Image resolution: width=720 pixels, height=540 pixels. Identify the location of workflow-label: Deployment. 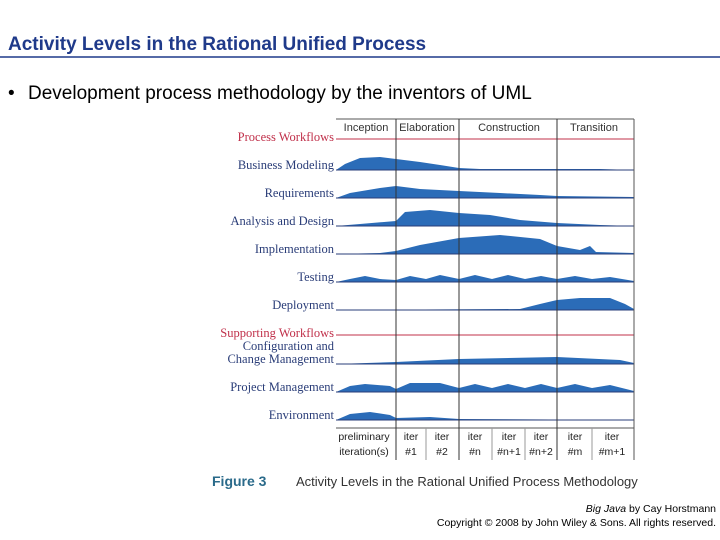
(303, 305).